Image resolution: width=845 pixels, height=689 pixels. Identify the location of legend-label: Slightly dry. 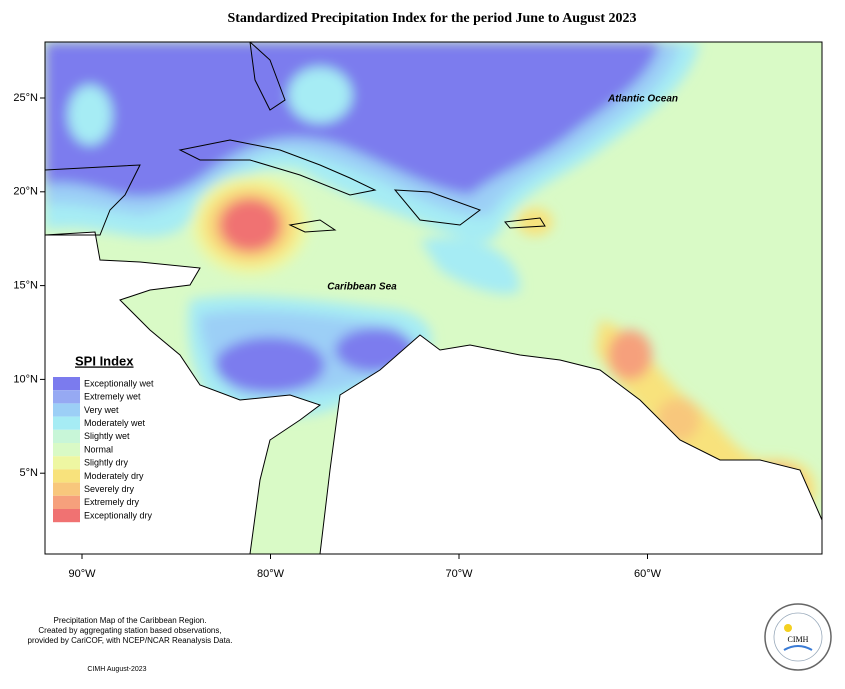
(106, 463).